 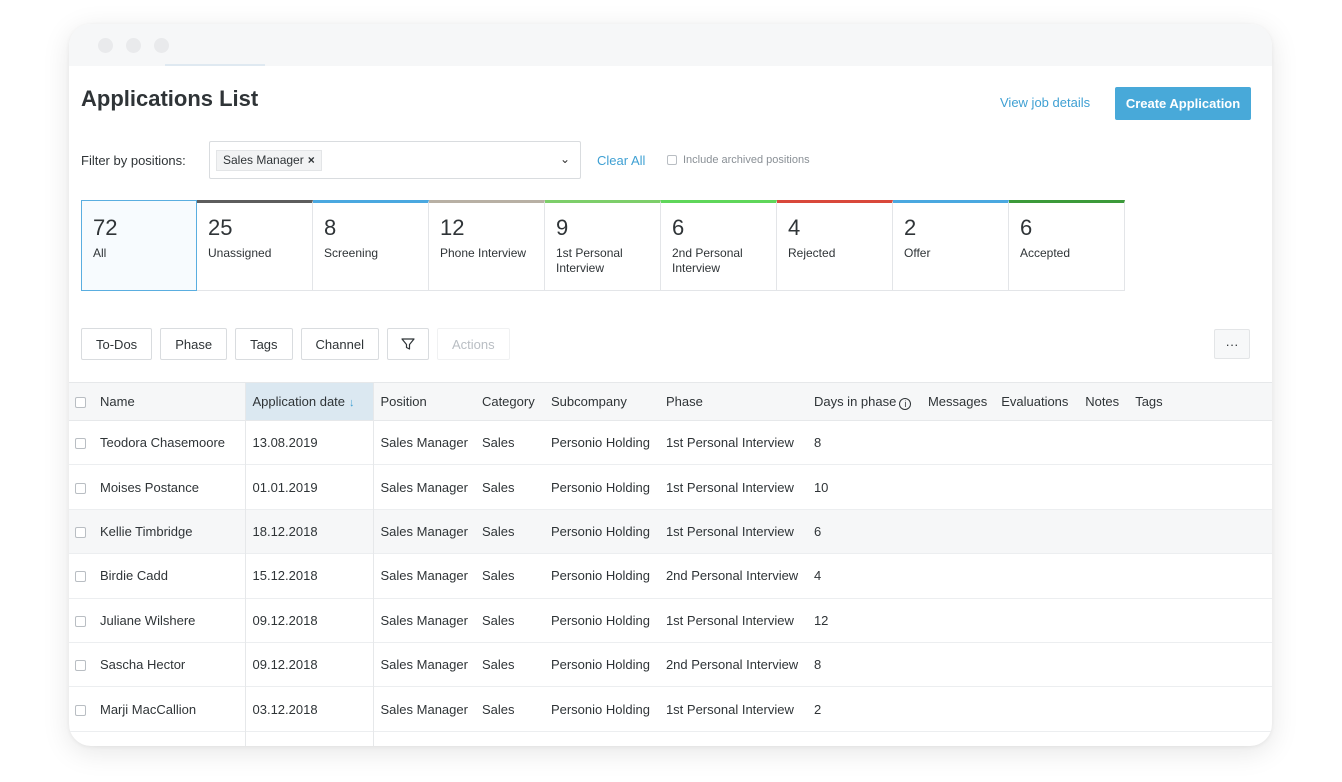 I want to click on column-header-messages: Messages, so click(x=957, y=401).